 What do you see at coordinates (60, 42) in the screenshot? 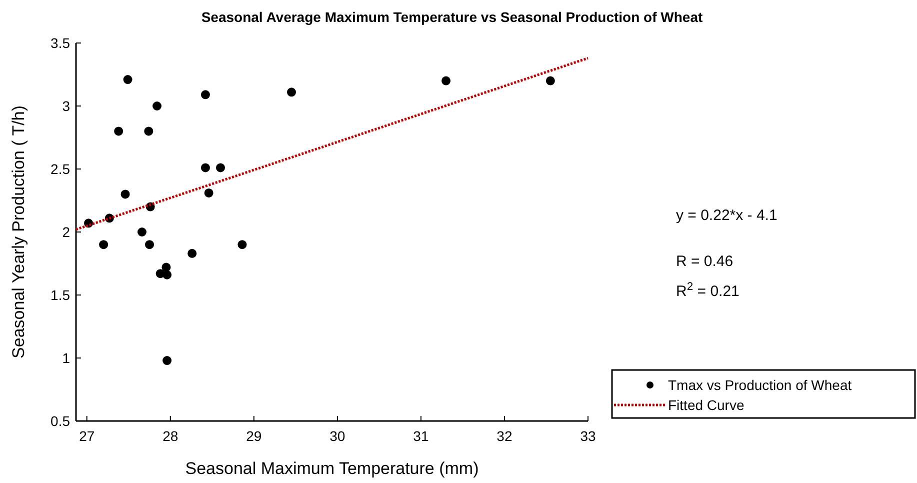
I see `y-tick-label: 3.5` at bounding box center [60, 42].